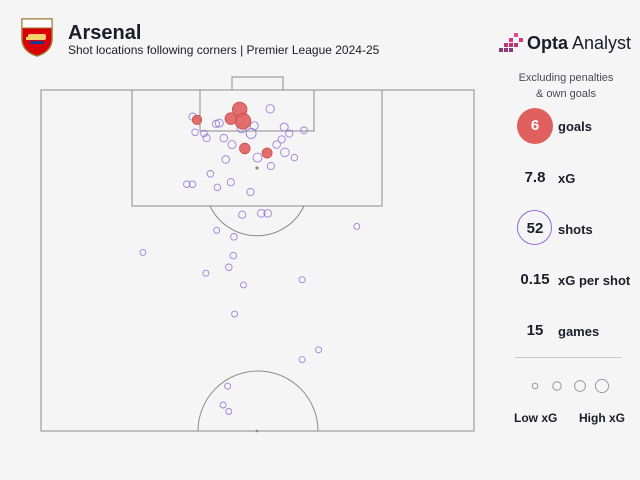  I want to click on centre-spot, so click(257, 431).